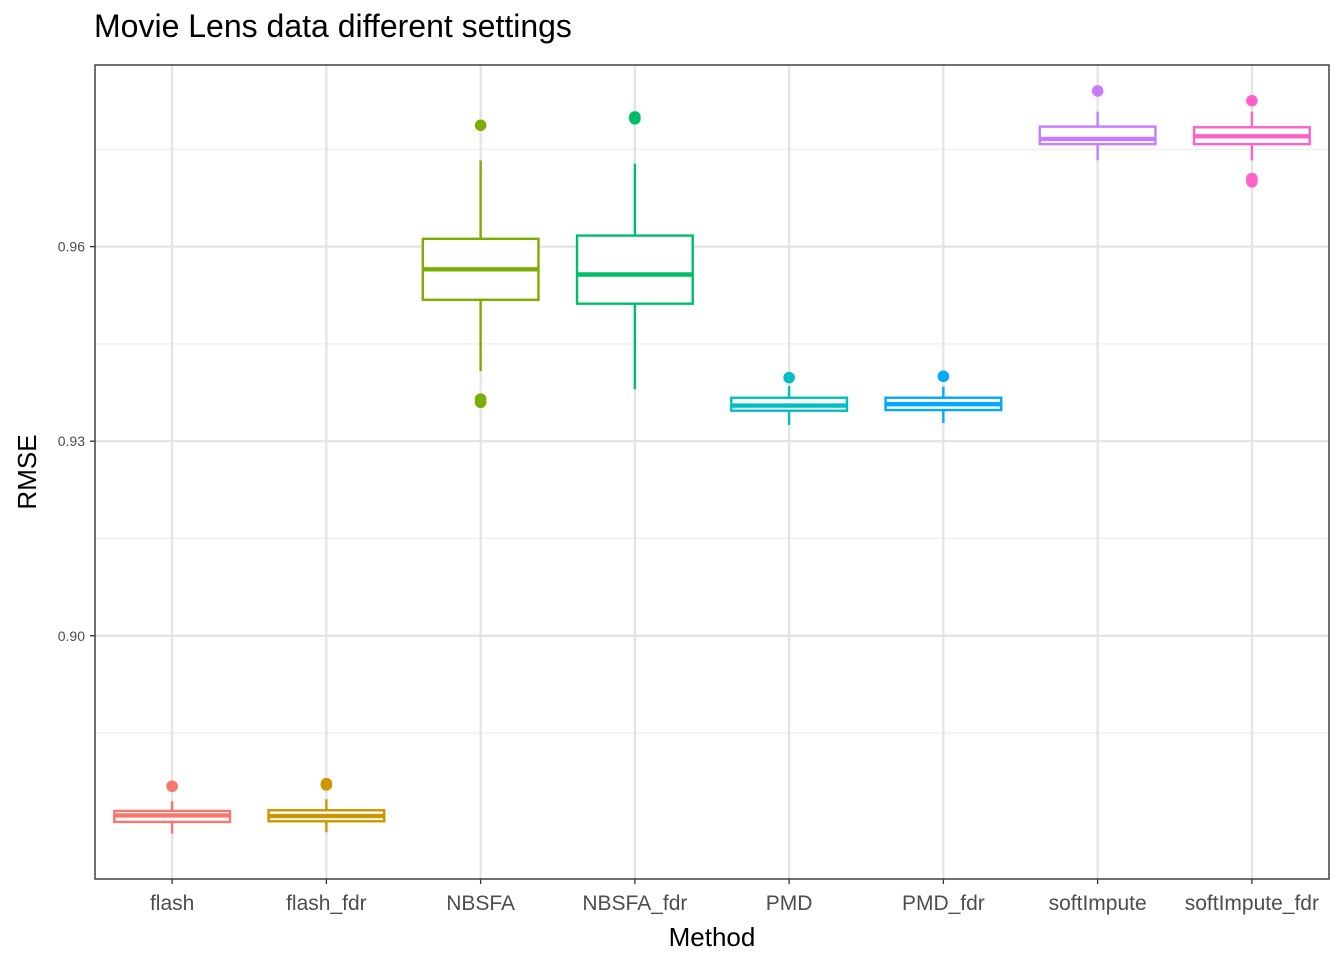  I want to click on y-axis-title: RMSE, so click(27, 471).